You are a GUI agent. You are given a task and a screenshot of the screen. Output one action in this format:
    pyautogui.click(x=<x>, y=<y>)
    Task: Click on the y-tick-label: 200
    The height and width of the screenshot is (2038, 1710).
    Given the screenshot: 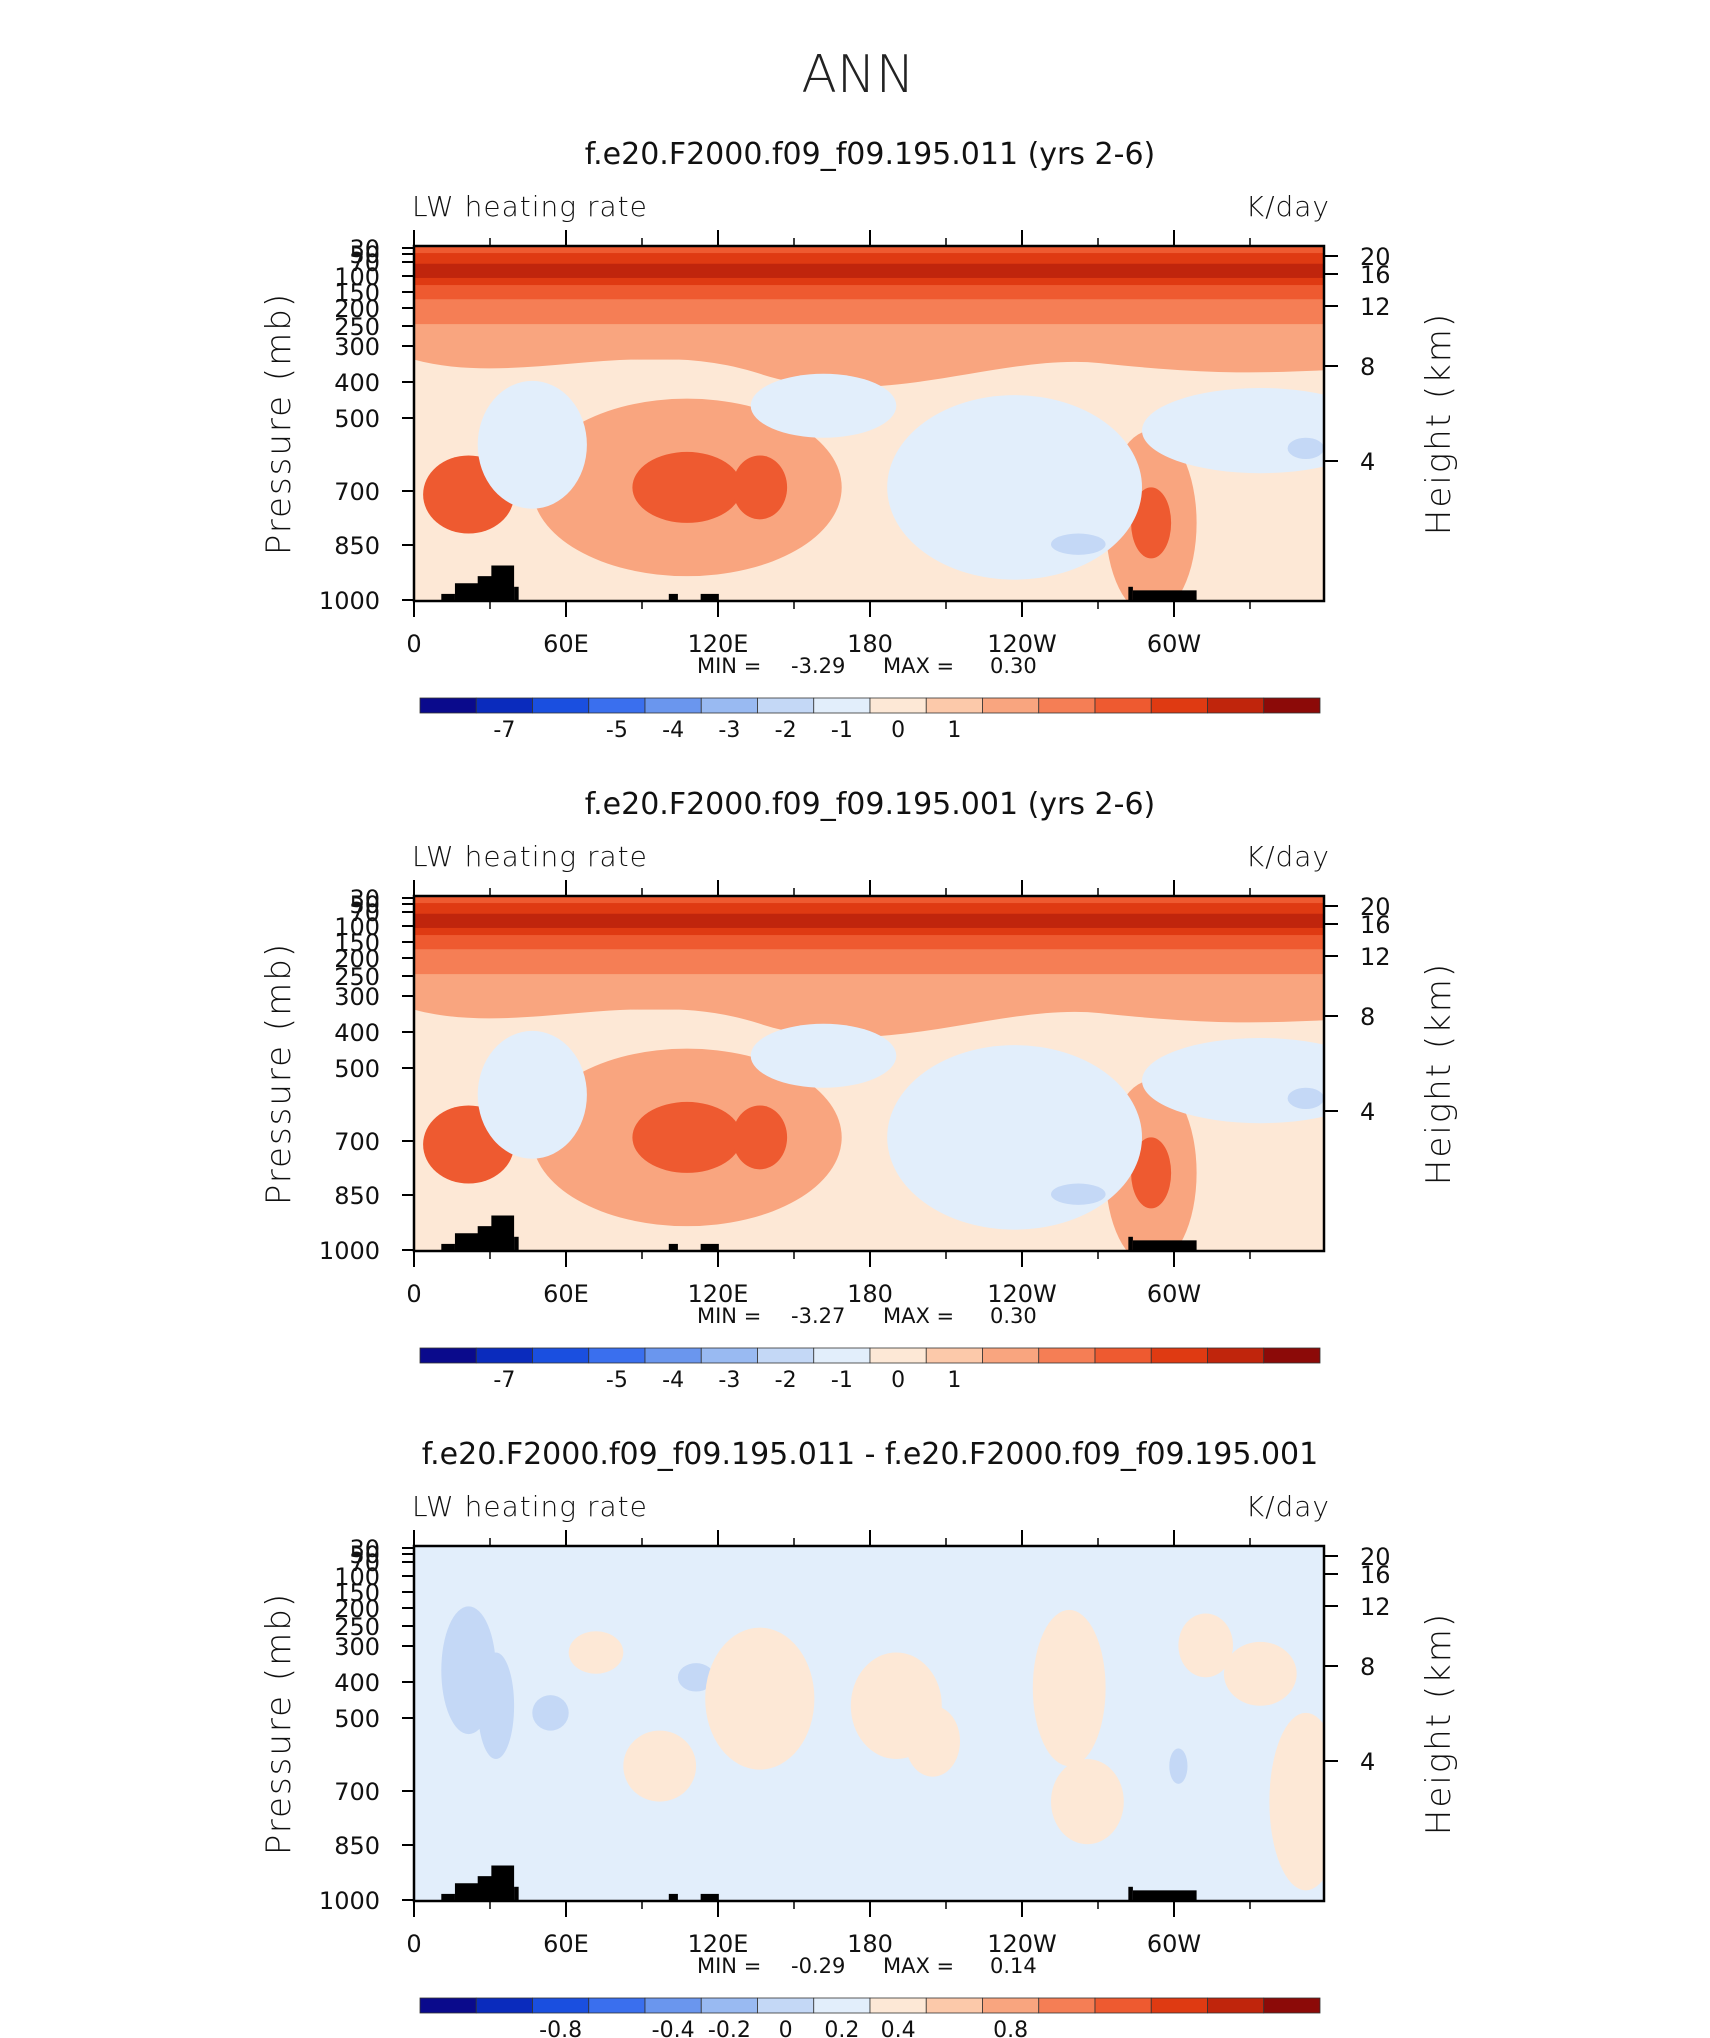 What is the action you would take?
    pyautogui.click(x=357, y=959)
    